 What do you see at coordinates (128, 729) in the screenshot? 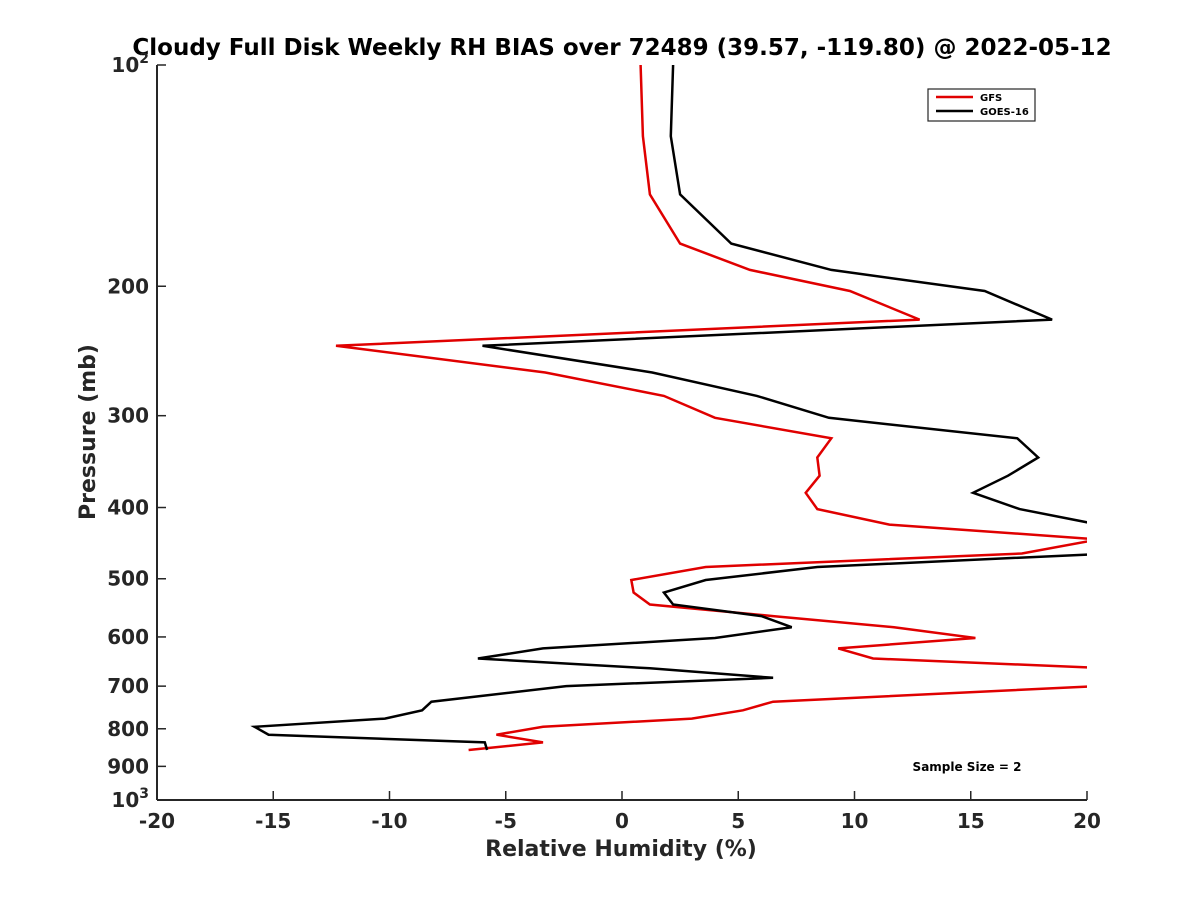
I see `y-tick-label: 800` at bounding box center [128, 729].